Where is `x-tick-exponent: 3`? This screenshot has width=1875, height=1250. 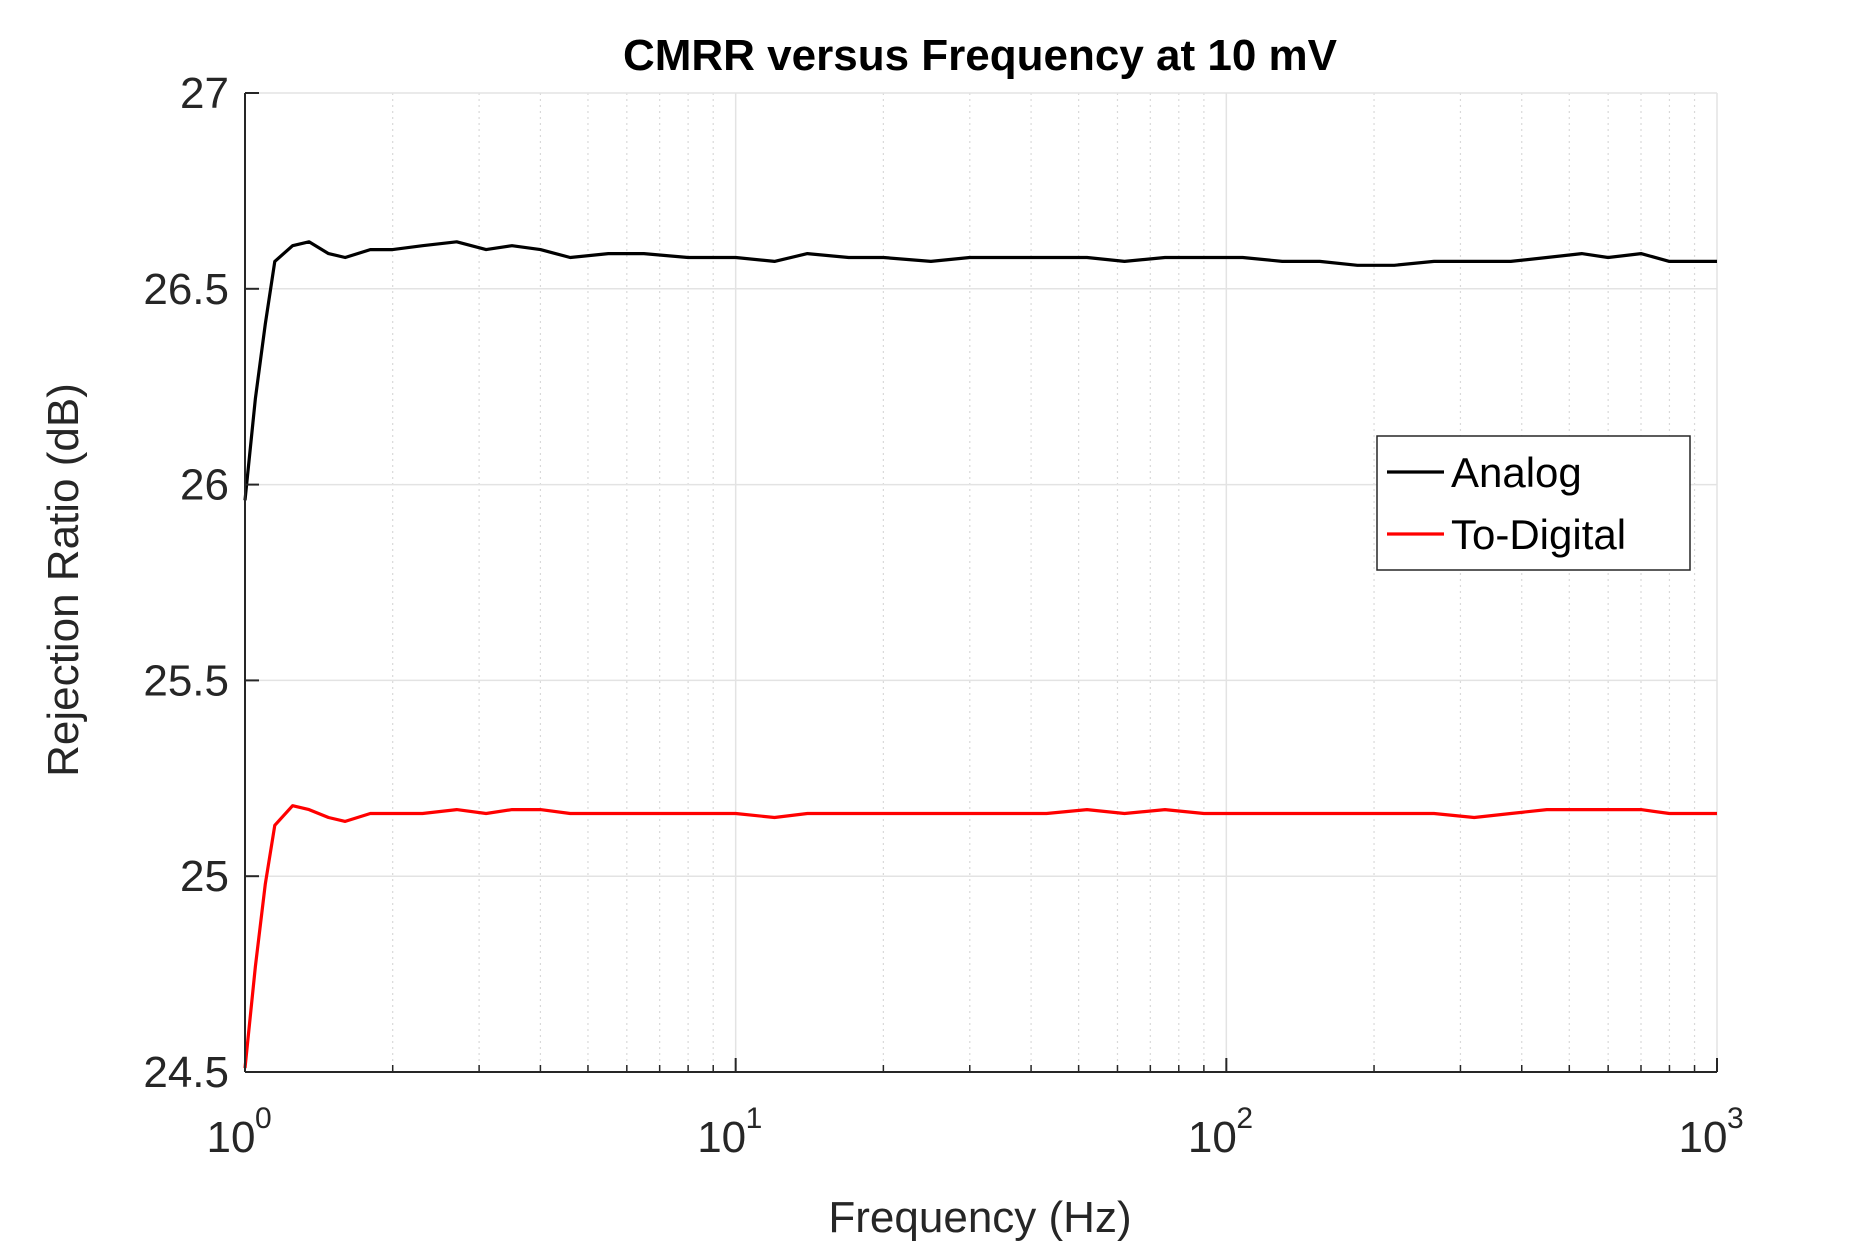
x-tick-exponent: 3 is located at coordinates (1735, 1118).